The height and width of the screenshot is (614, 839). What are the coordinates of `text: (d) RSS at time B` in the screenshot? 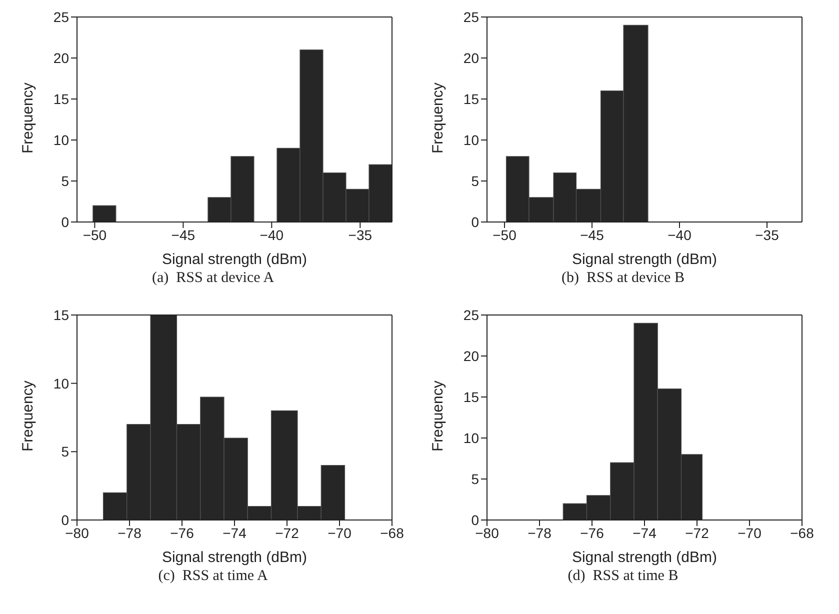 It's located at (623, 576).